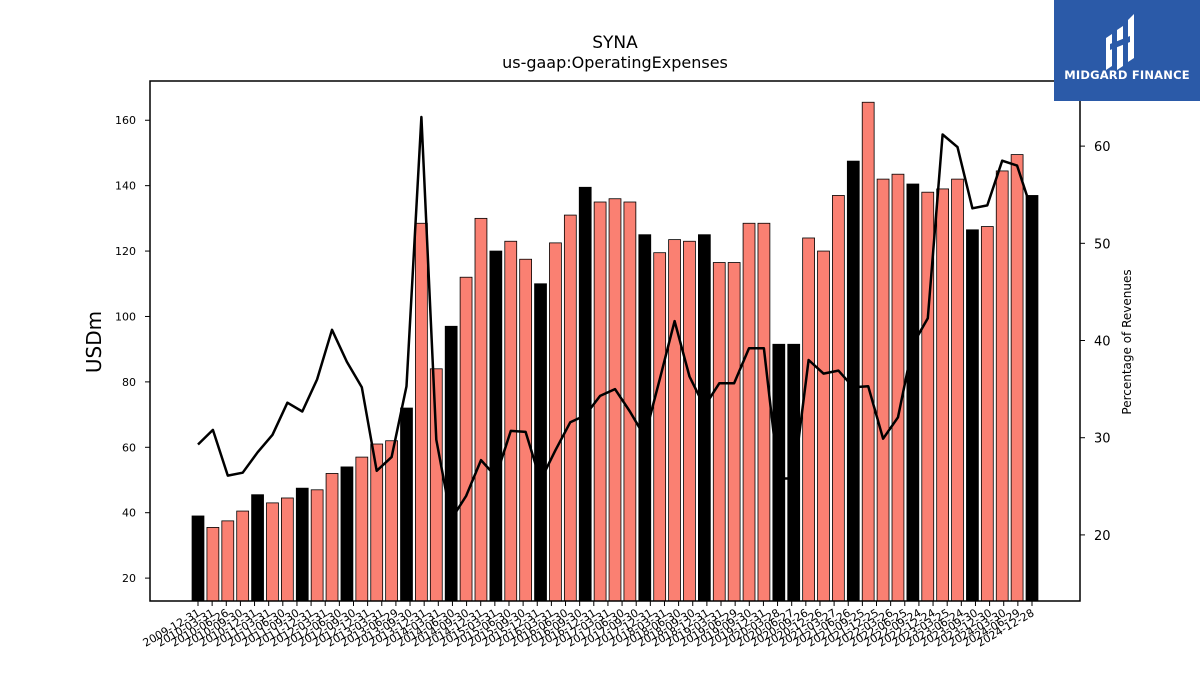 Image resolution: width=1200 pixels, height=675 pixels. What do you see at coordinates (1127, 75) in the screenshot?
I see `logo-text: MIDGARD FINANCE` at bounding box center [1127, 75].